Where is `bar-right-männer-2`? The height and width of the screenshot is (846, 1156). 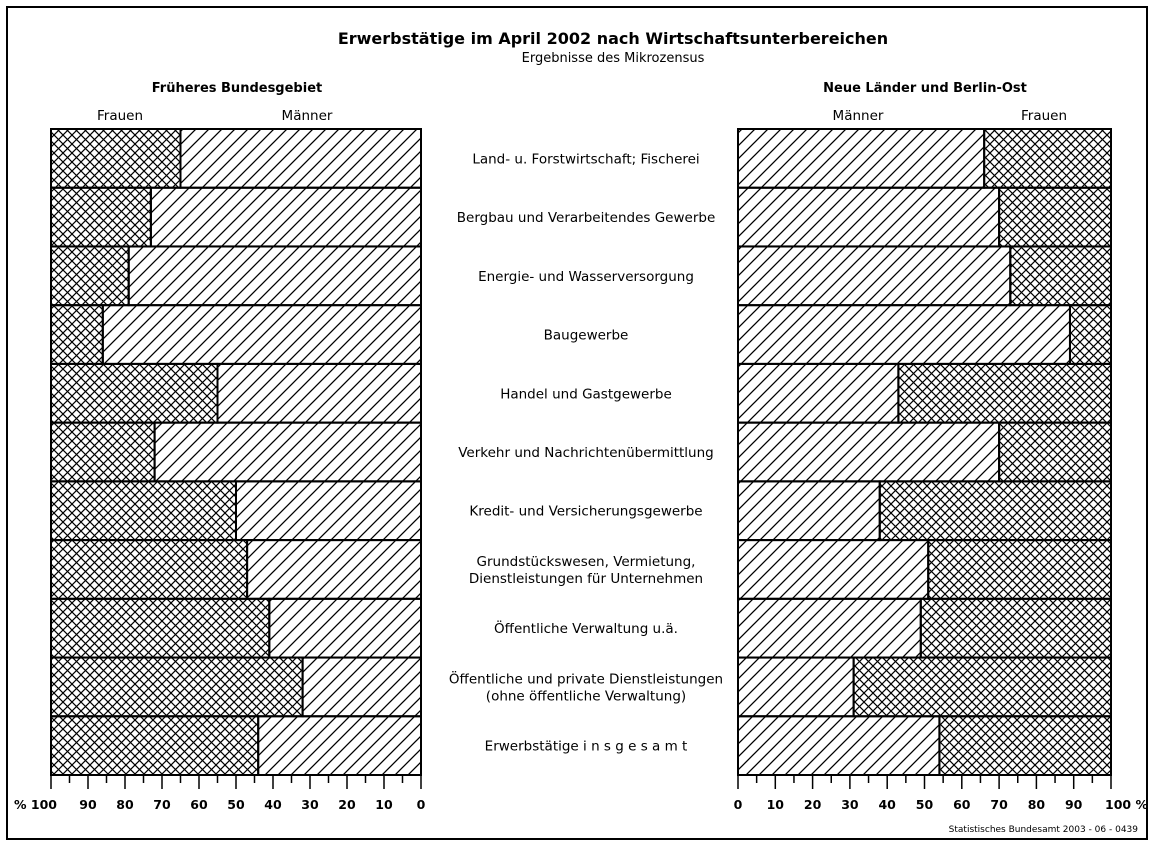
bar-right-männer-2 is located at coordinates (874, 276).